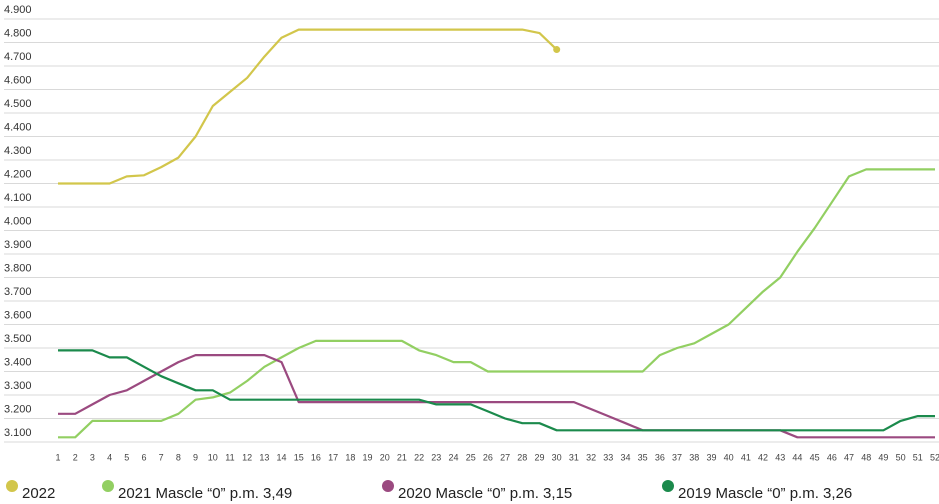 Image resolution: width=939 pixels, height=504 pixels. I want to click on x-tick-label: 37, so click(677, 457).